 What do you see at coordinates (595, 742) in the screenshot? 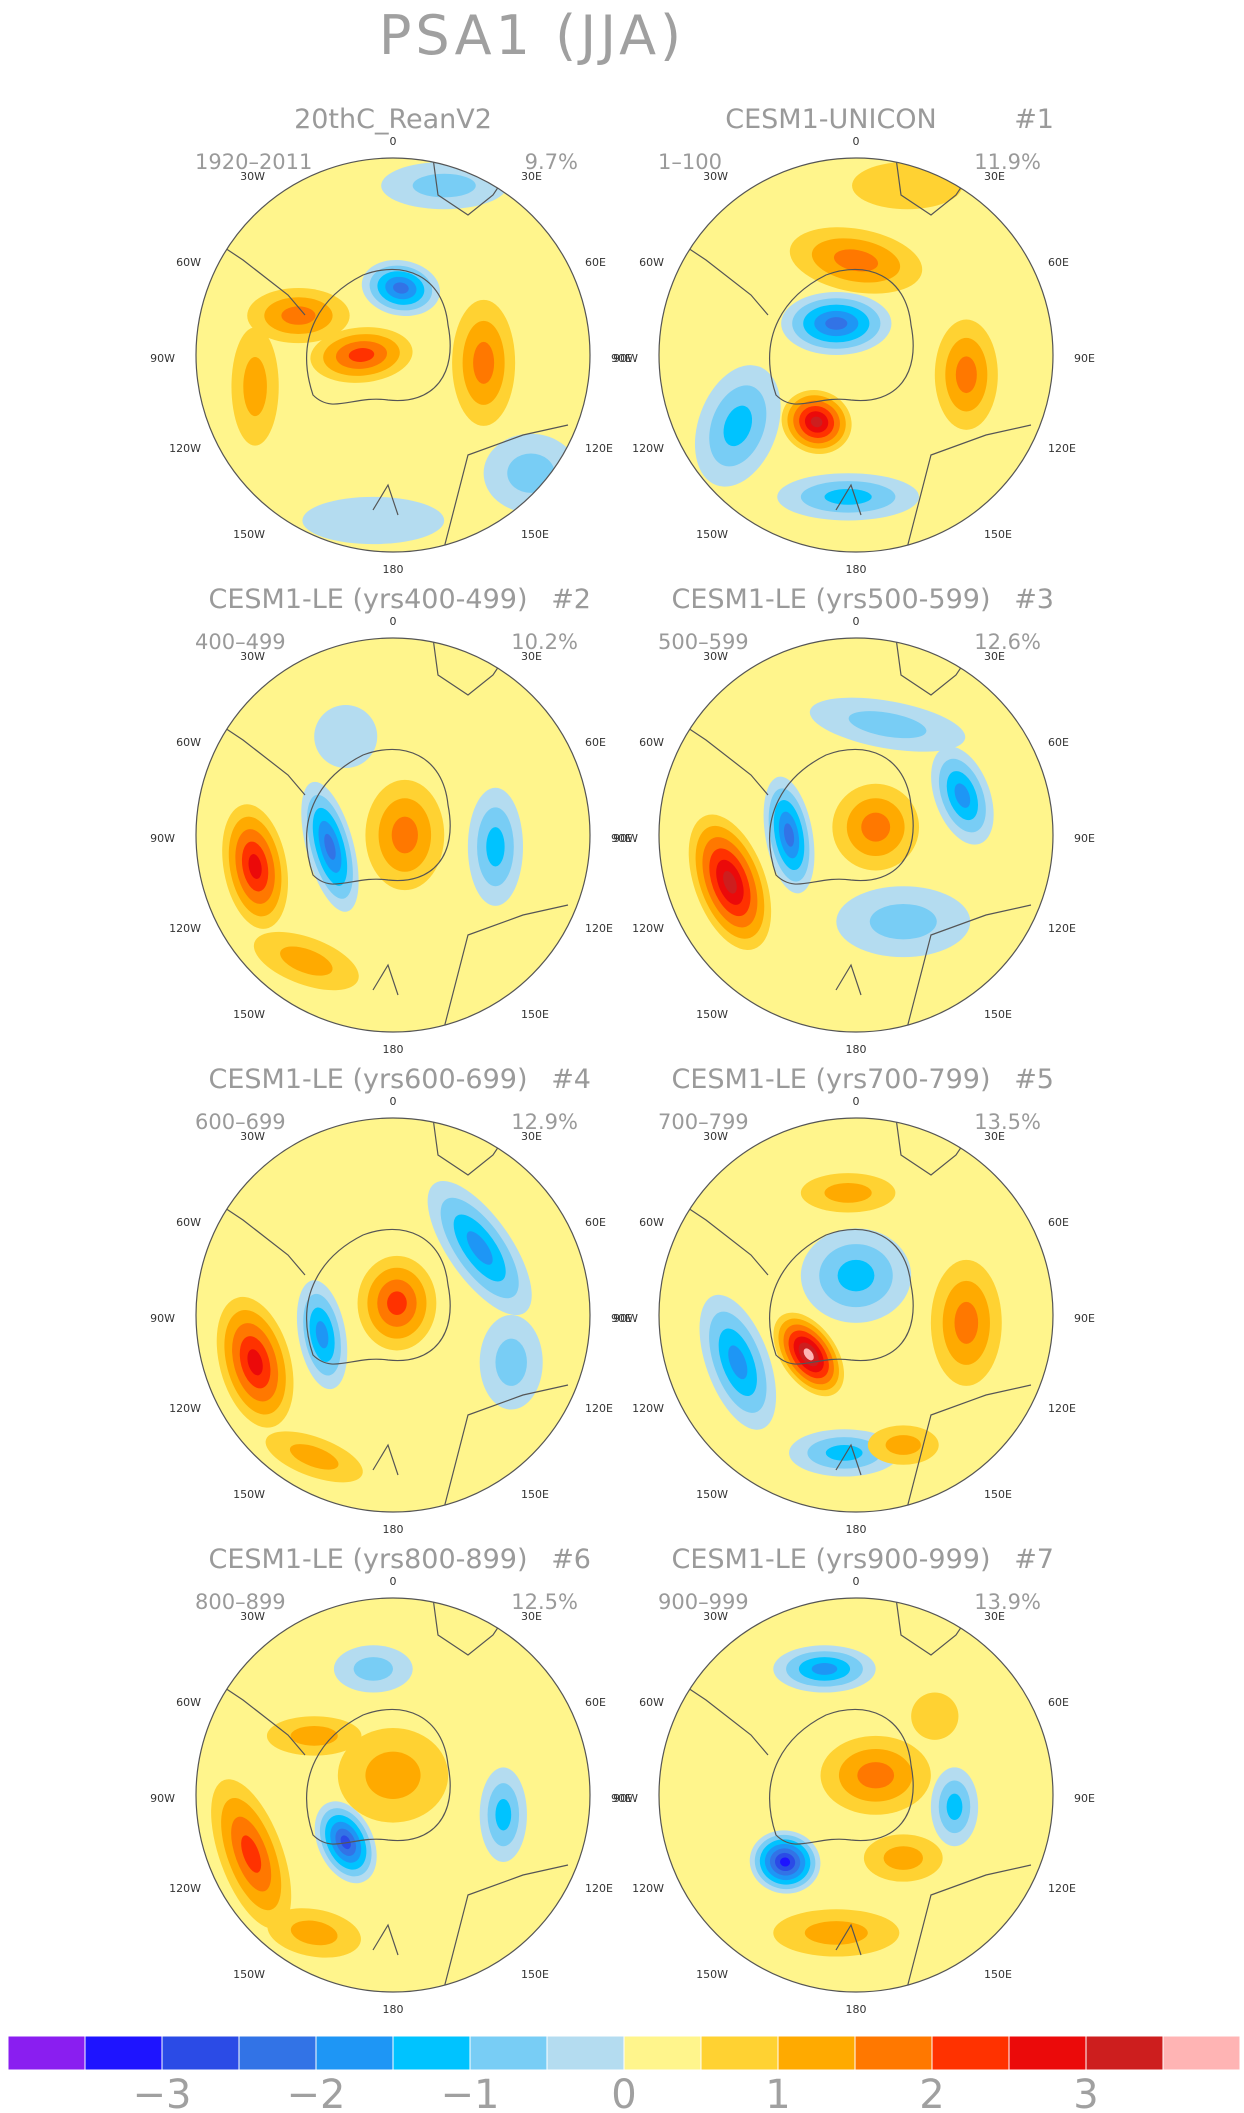
I see `longitude-label: 60E` at bounding box center [595, 742].